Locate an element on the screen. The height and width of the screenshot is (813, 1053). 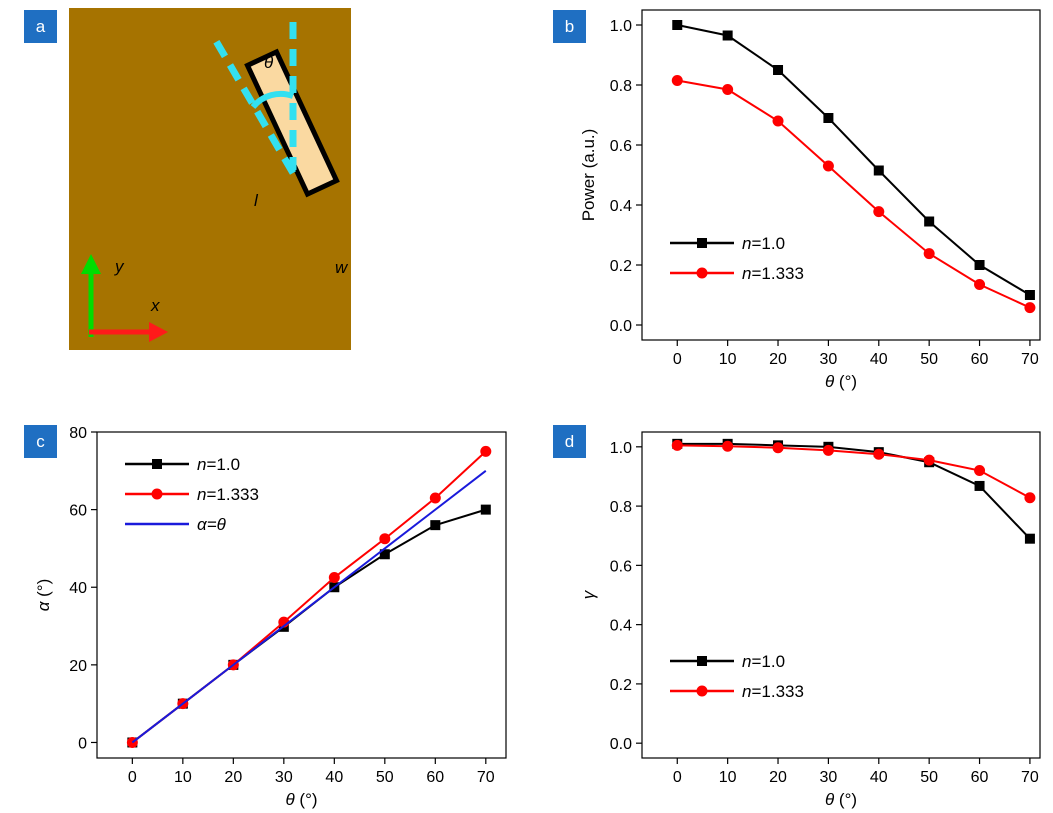
theta-label: θ is located at coordinates (269, 62).